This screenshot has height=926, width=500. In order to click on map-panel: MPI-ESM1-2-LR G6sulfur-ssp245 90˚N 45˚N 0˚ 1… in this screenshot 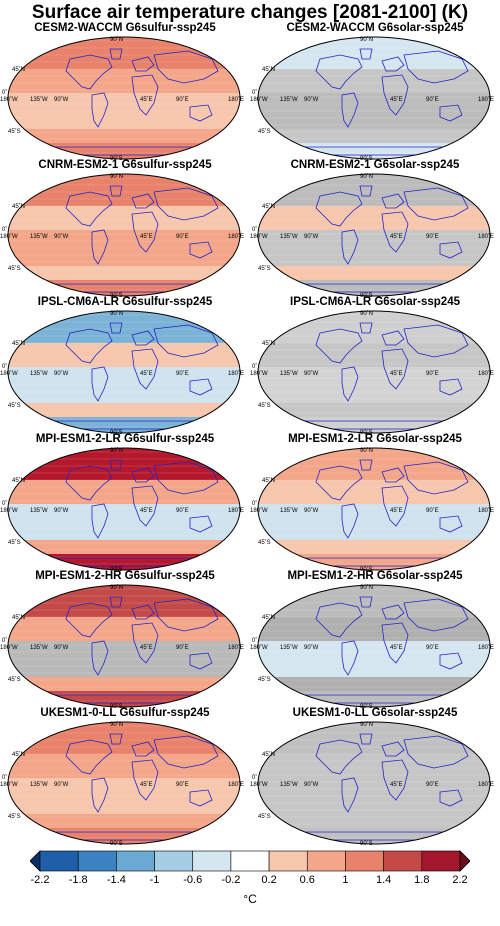, I will do `click(125, 502)`.